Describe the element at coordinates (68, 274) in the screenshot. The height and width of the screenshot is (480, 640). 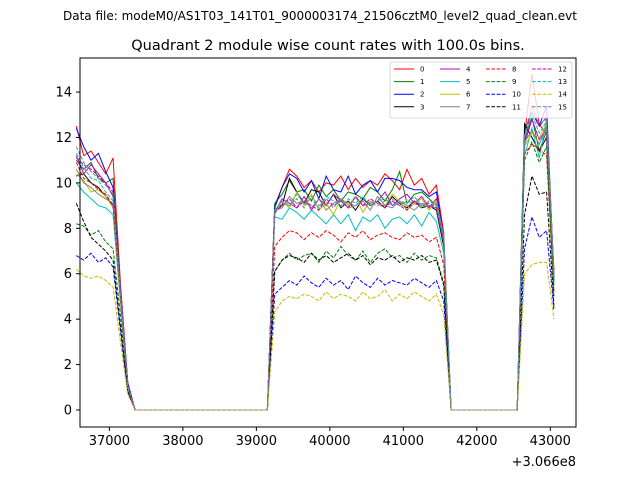
I see `y-tick-label-6: 6` at that location.